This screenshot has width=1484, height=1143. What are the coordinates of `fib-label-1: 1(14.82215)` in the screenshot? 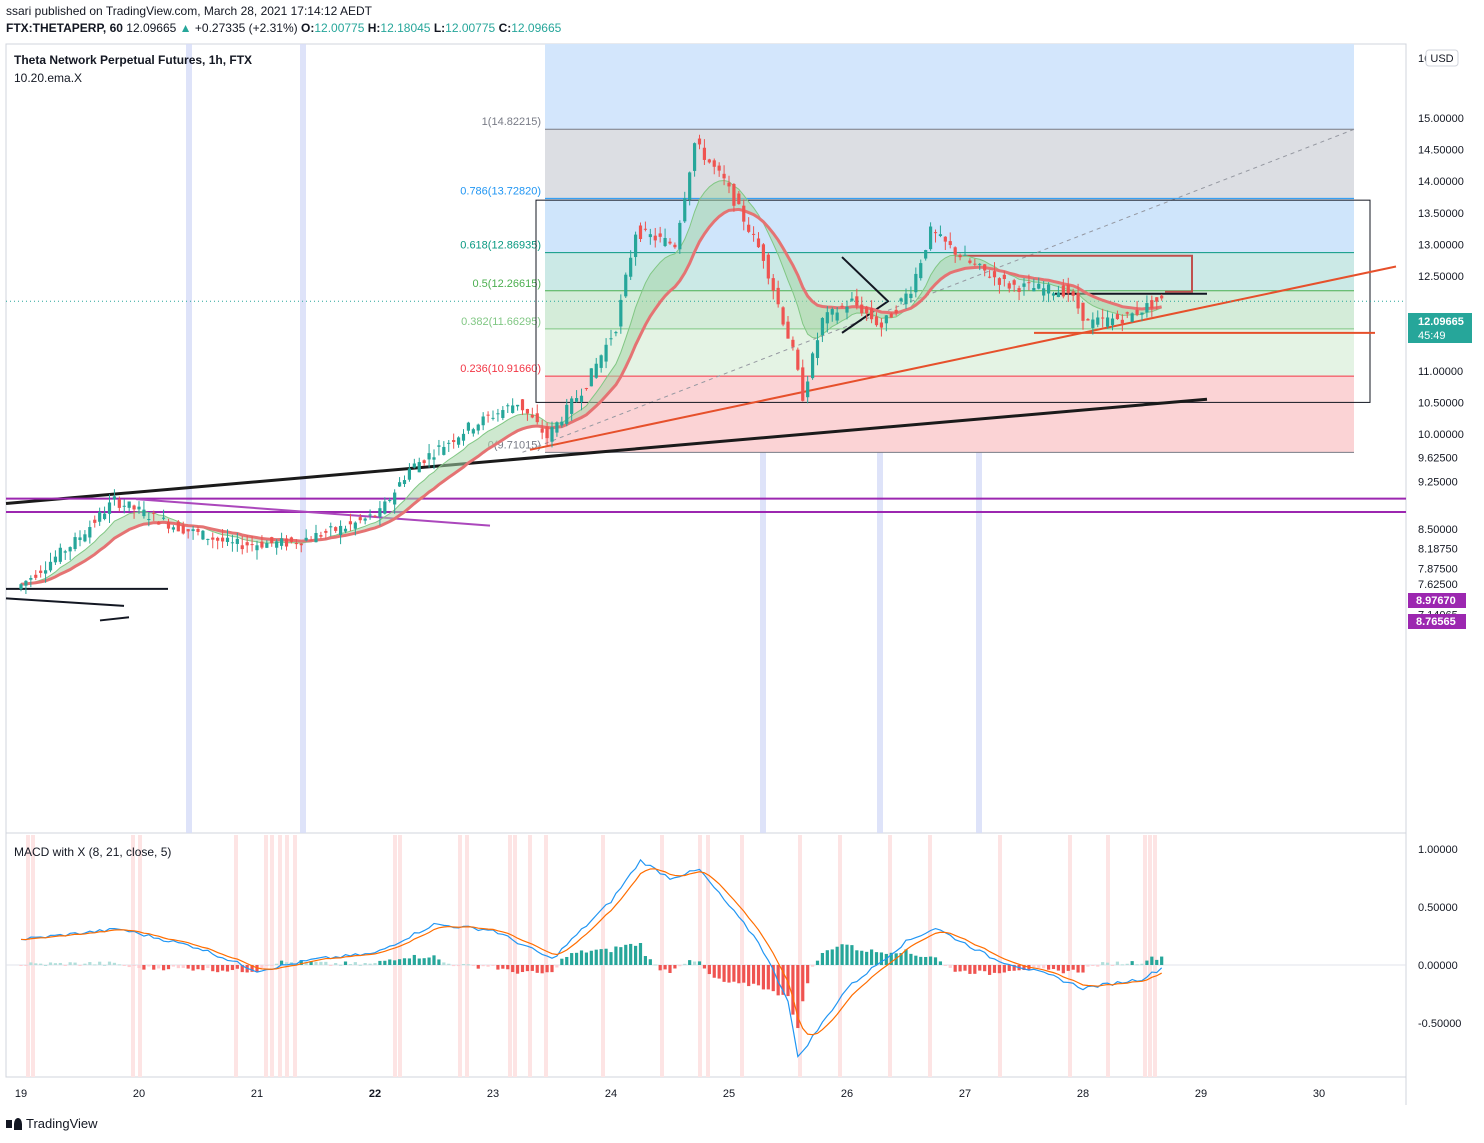 It's located at (511, 122).